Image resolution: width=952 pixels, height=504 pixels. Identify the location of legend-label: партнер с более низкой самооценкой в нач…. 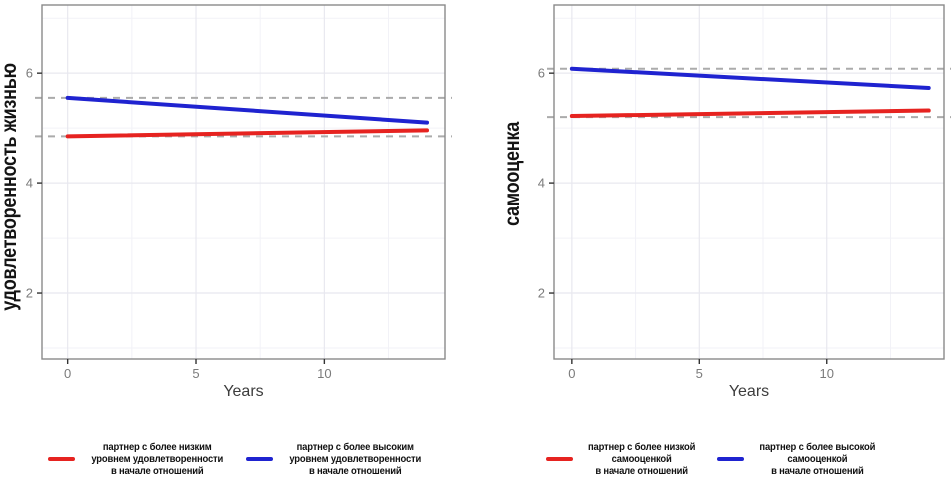
(641, 459).